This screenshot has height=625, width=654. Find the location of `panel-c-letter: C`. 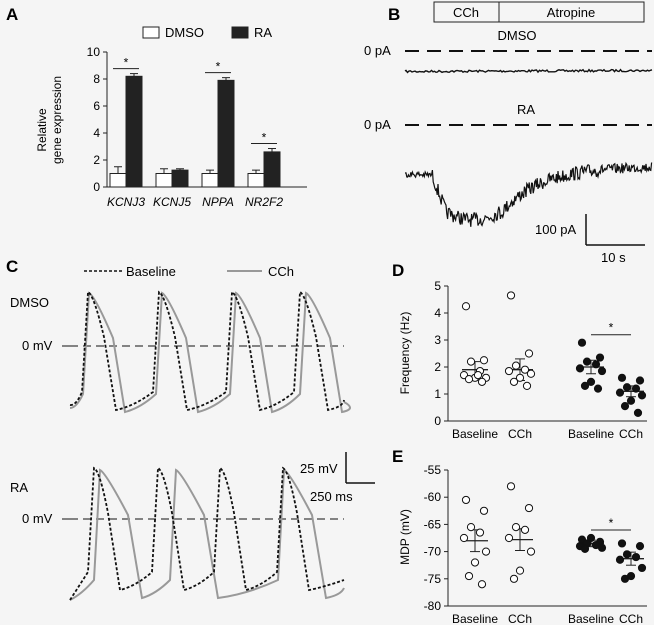

panel-c-letter: C is located at coordinates (12, 266).